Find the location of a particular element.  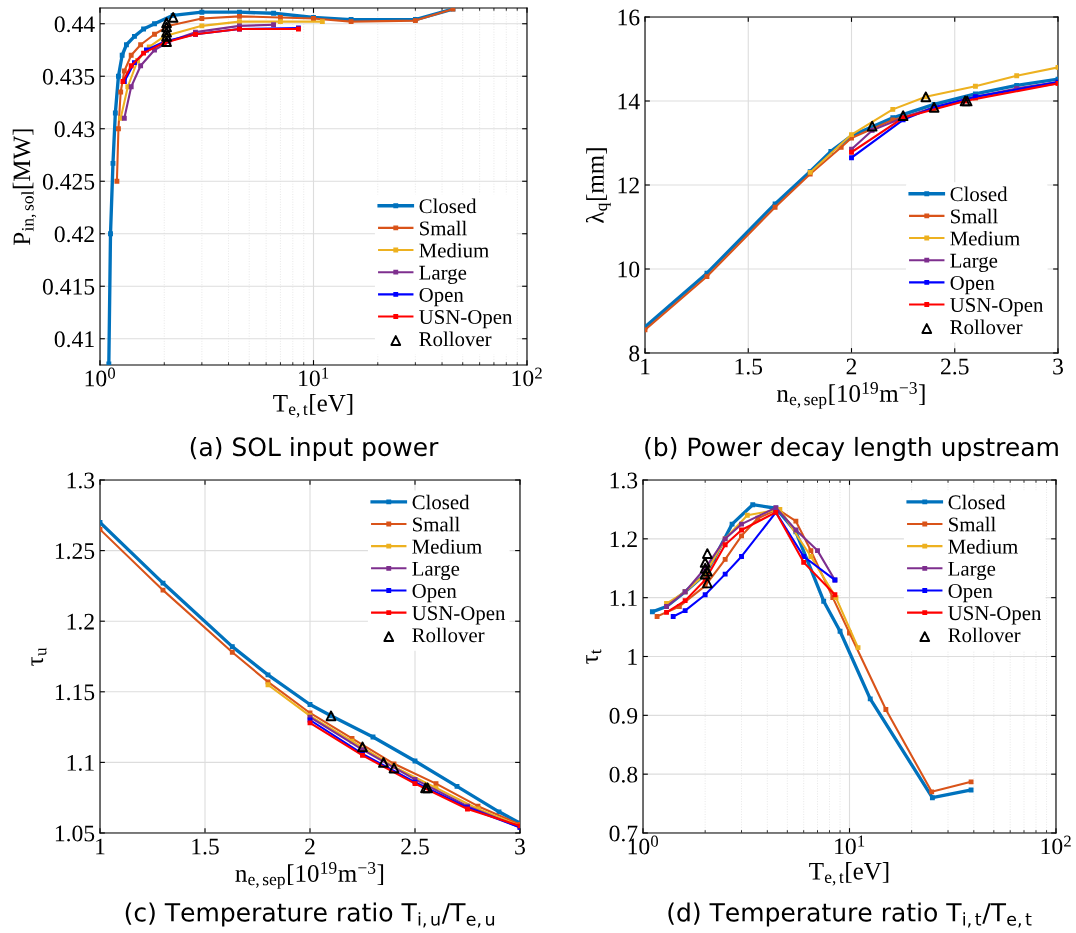

y-tick-label: 1.25 is located at coordinates (75, 551).